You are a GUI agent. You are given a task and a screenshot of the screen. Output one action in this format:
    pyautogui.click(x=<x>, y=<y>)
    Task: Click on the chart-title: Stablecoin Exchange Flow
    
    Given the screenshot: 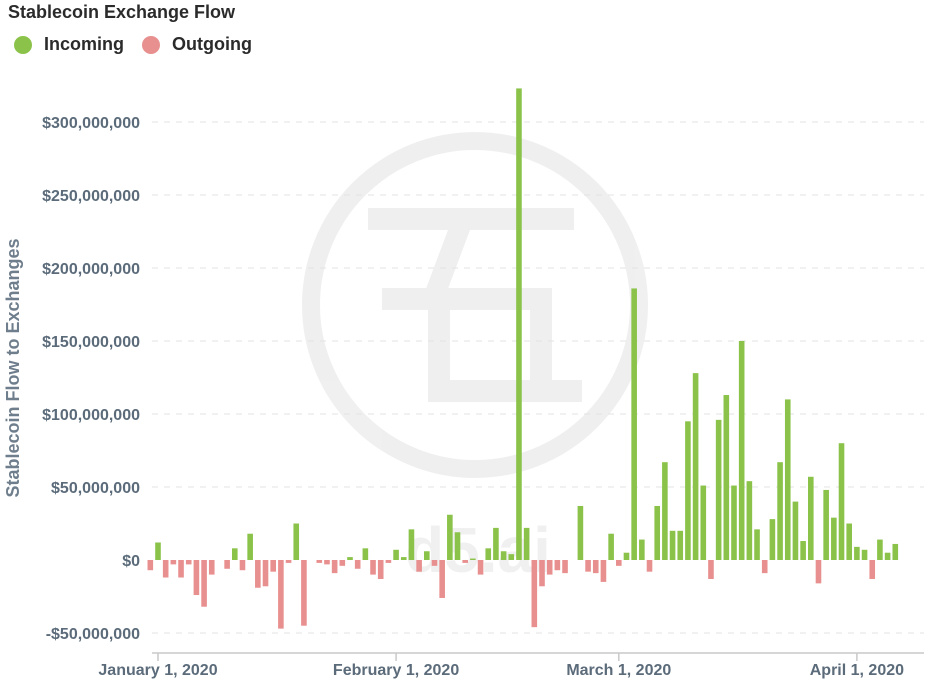 What is the action you would take?
    pyautogui.click(x=122, y=12)
    